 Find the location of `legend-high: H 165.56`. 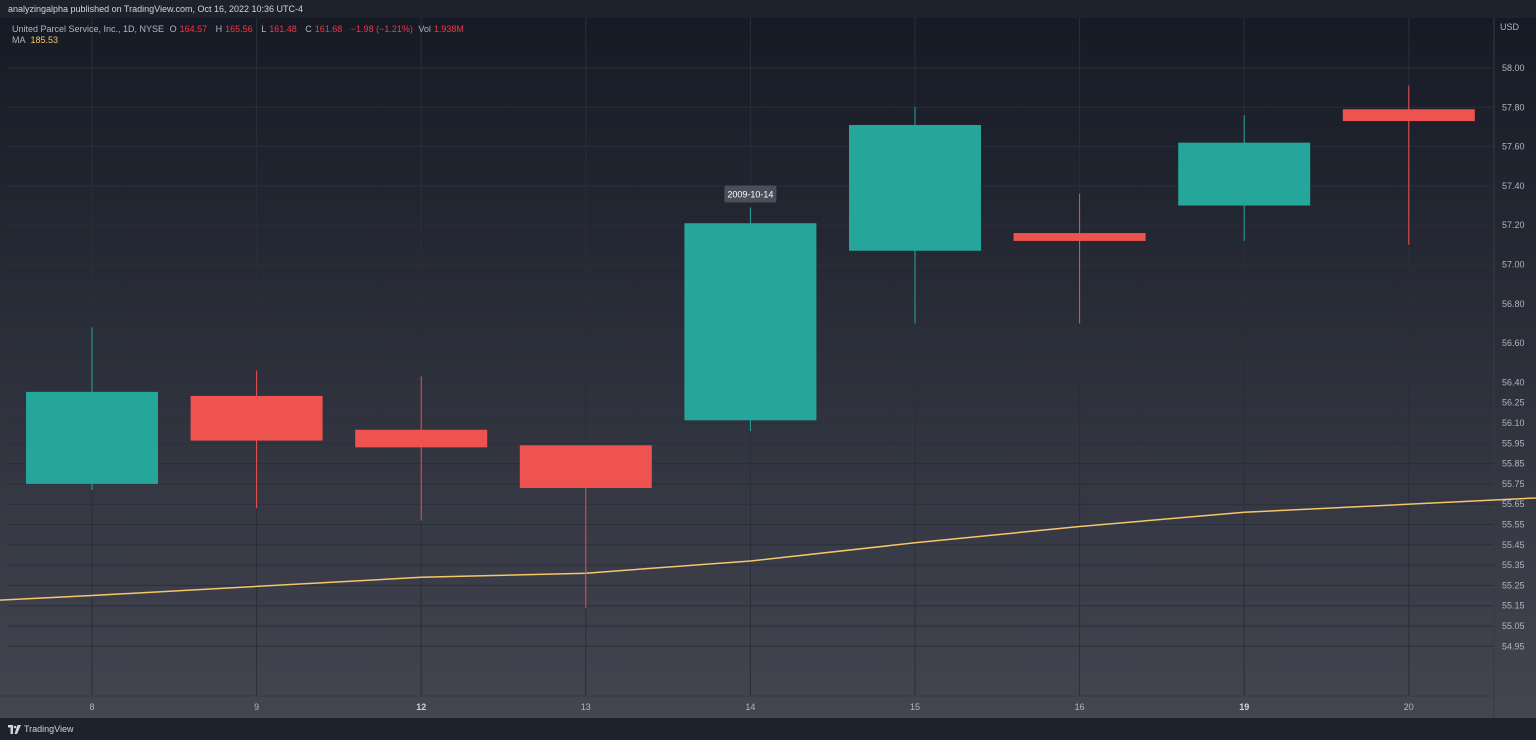

legend-high: H 165.56 is located at coordinates (236, 29).